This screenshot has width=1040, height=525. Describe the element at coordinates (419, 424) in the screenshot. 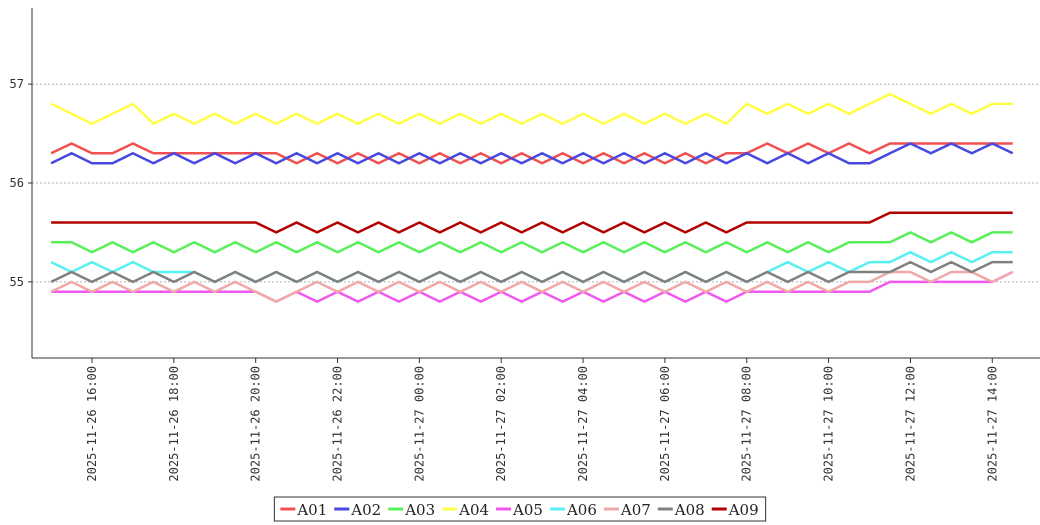

I see `x-tick-label: 2025-11-27 00:00` at that location.